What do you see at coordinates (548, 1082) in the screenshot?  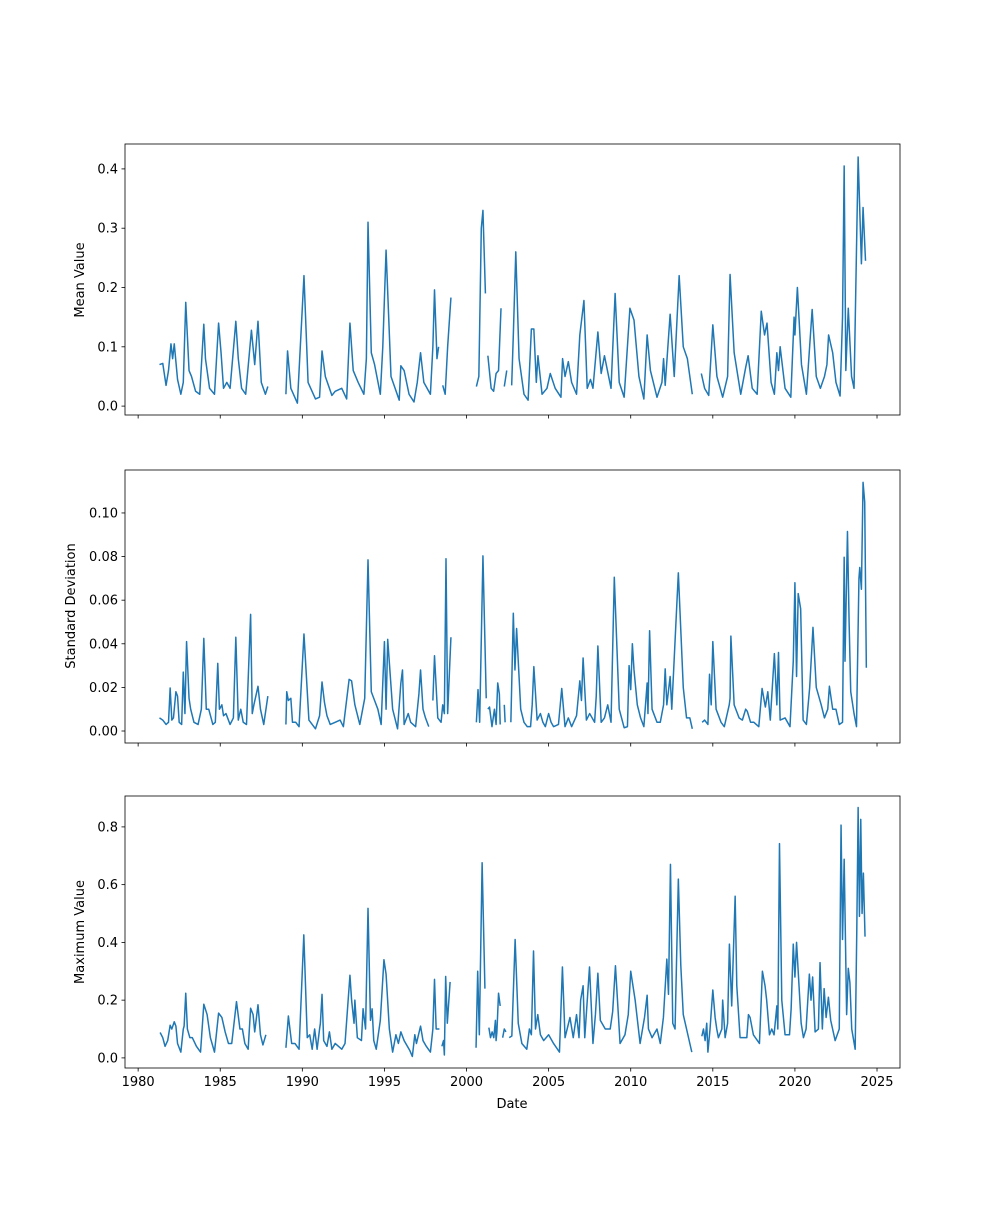 I see `x-tick-label-2005: 2005` at bounding box center [548, 1082].